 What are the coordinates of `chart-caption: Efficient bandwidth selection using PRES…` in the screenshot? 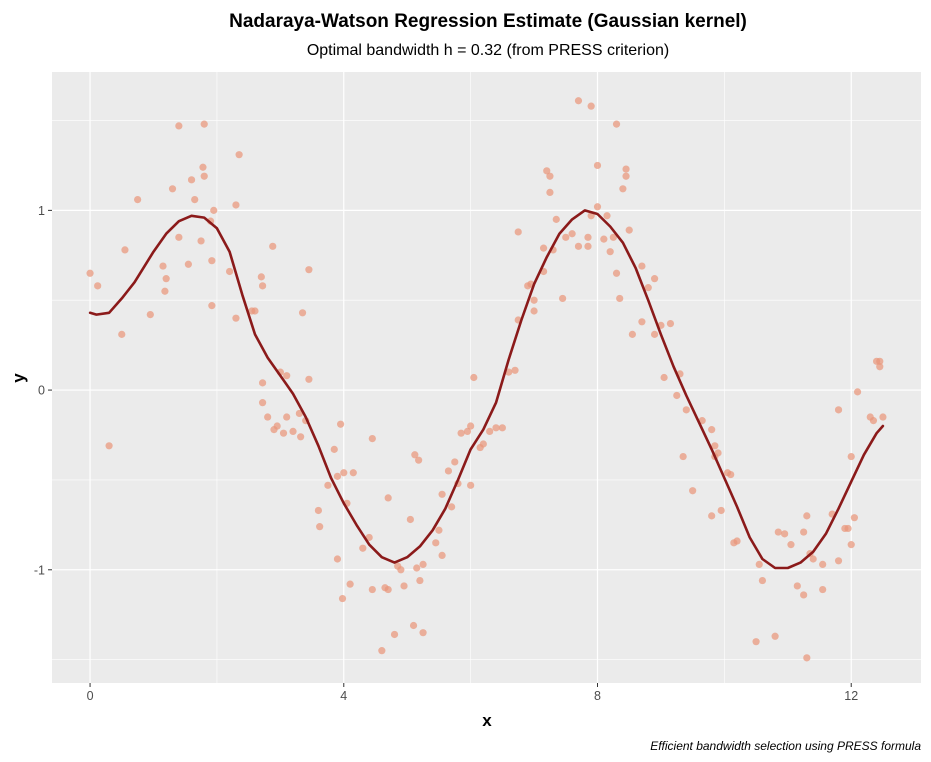 It's located at (785, 746).